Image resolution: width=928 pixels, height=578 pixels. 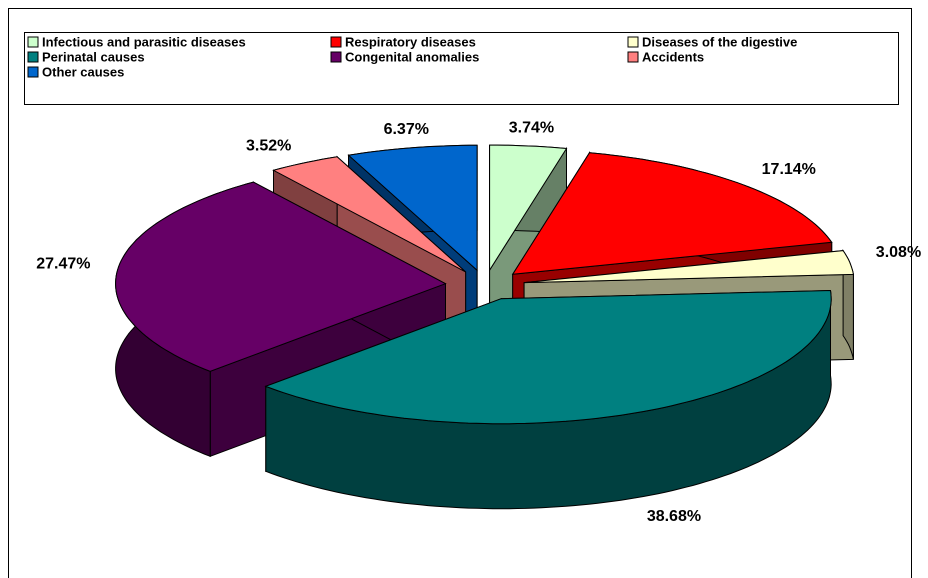 What do you see at coordinates (412, 56) in the screenshot?
I see `legend-label: Congenital anomalies` at bounding box center [412, 56].